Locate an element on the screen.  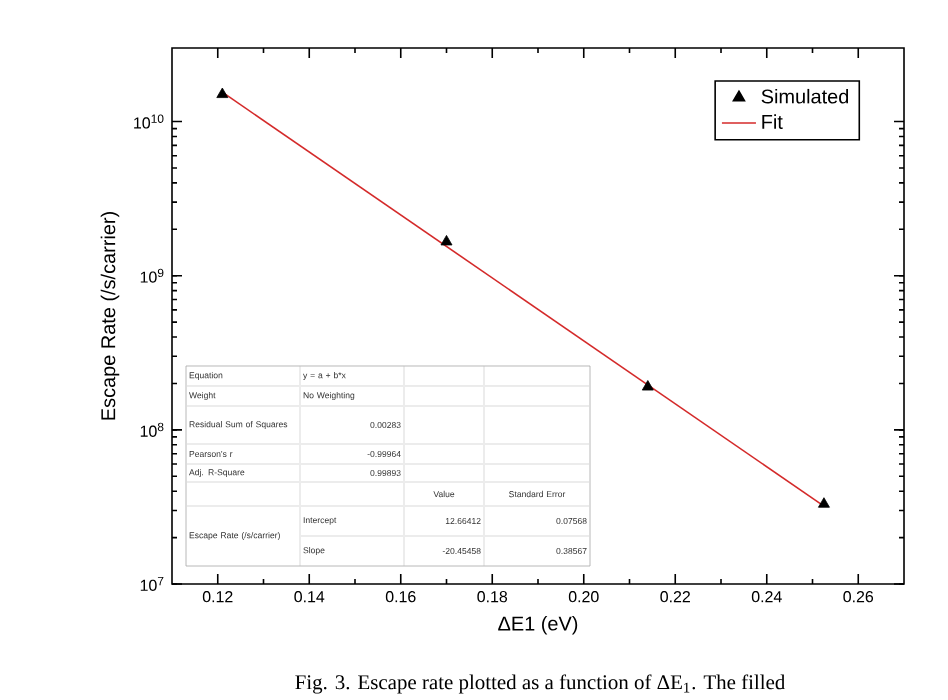
caption: Fig. 3. Escape rate plotted as a function of ΔE$_{1}$. The filled is located at coordinates (540, 684).